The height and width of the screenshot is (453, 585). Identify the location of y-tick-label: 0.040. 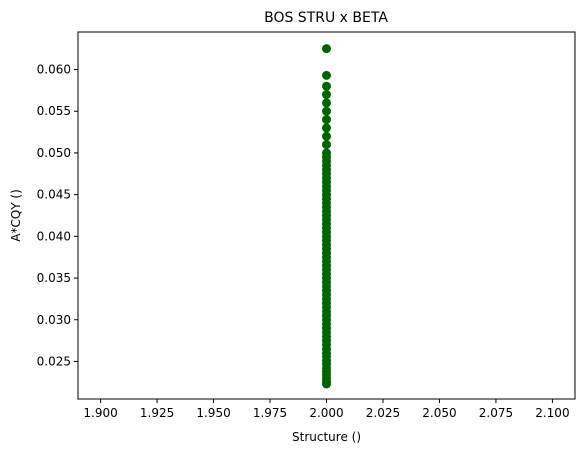
(54, 236).